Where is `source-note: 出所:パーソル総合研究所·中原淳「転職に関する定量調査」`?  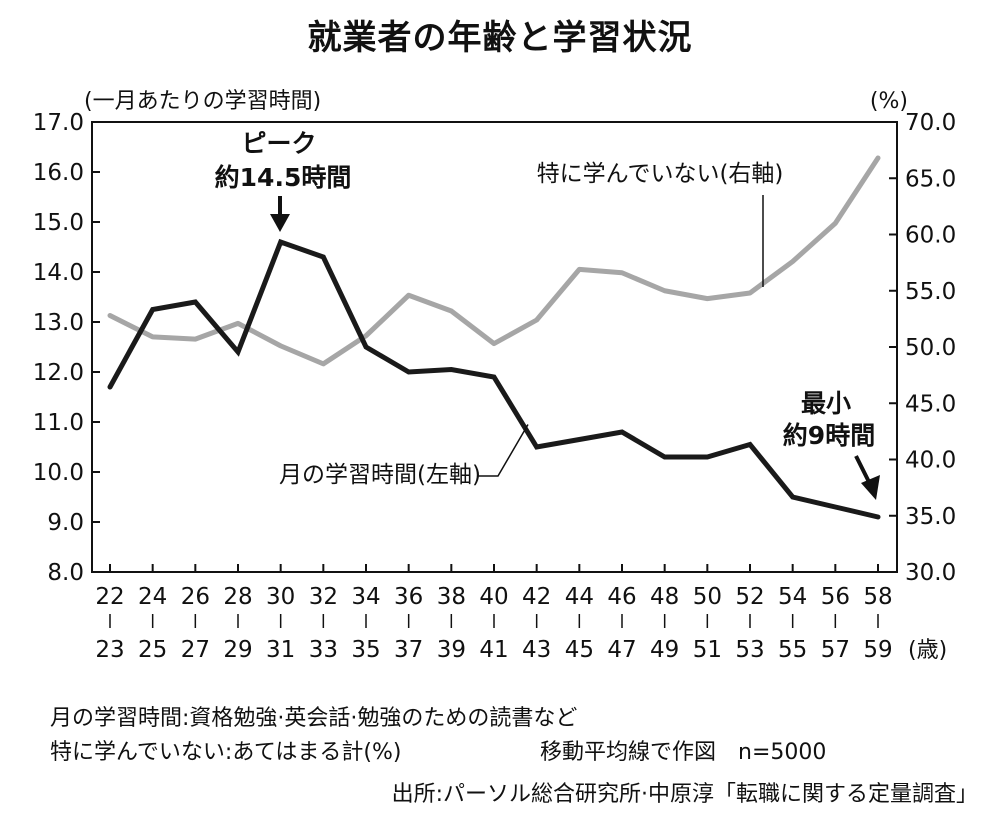 source-note: 出所:パーソル総合研究所·中原淳「転職に関する定量調査」 is located at coordinates (684, 794).